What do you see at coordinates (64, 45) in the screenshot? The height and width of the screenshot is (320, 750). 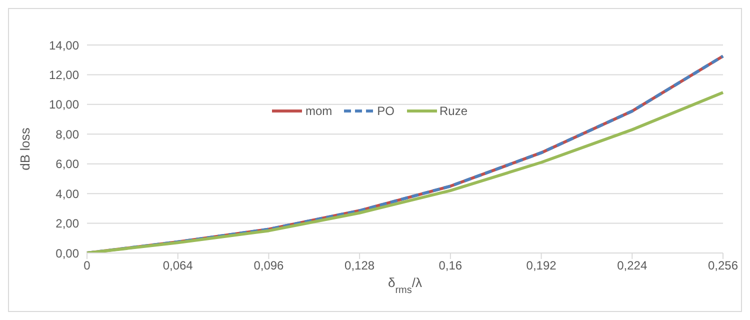 I see `y-tick-label: 14,00` at bounding box center [64, 45].